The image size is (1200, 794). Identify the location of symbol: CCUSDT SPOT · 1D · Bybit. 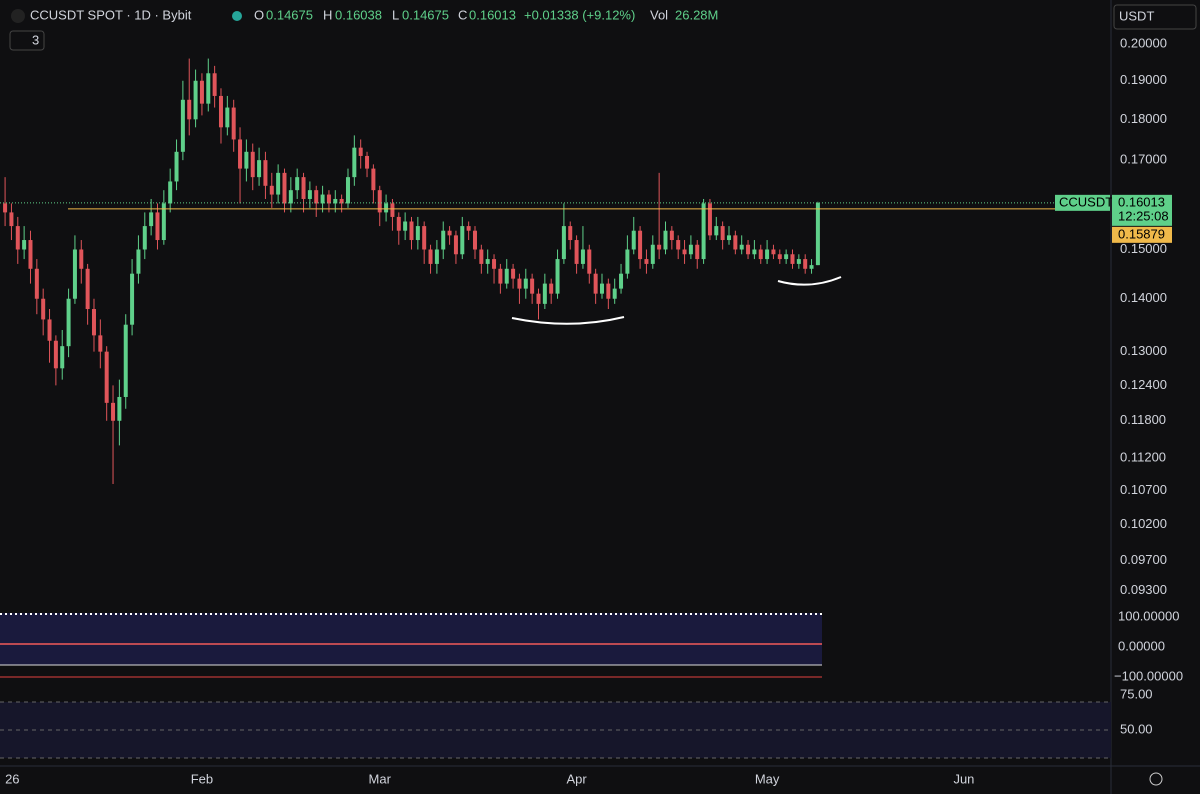
(111, 14).